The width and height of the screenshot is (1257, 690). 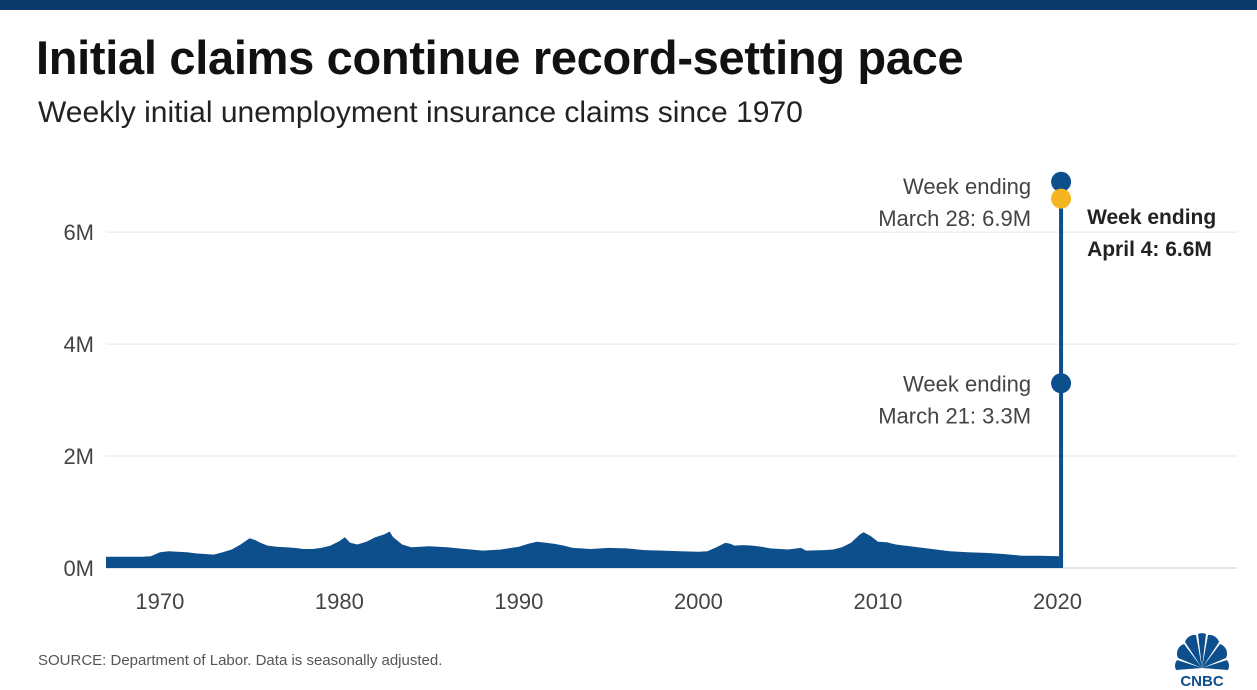 I want to click on cnbc-logo-text: CNBC, so click(x=1201, y=681).